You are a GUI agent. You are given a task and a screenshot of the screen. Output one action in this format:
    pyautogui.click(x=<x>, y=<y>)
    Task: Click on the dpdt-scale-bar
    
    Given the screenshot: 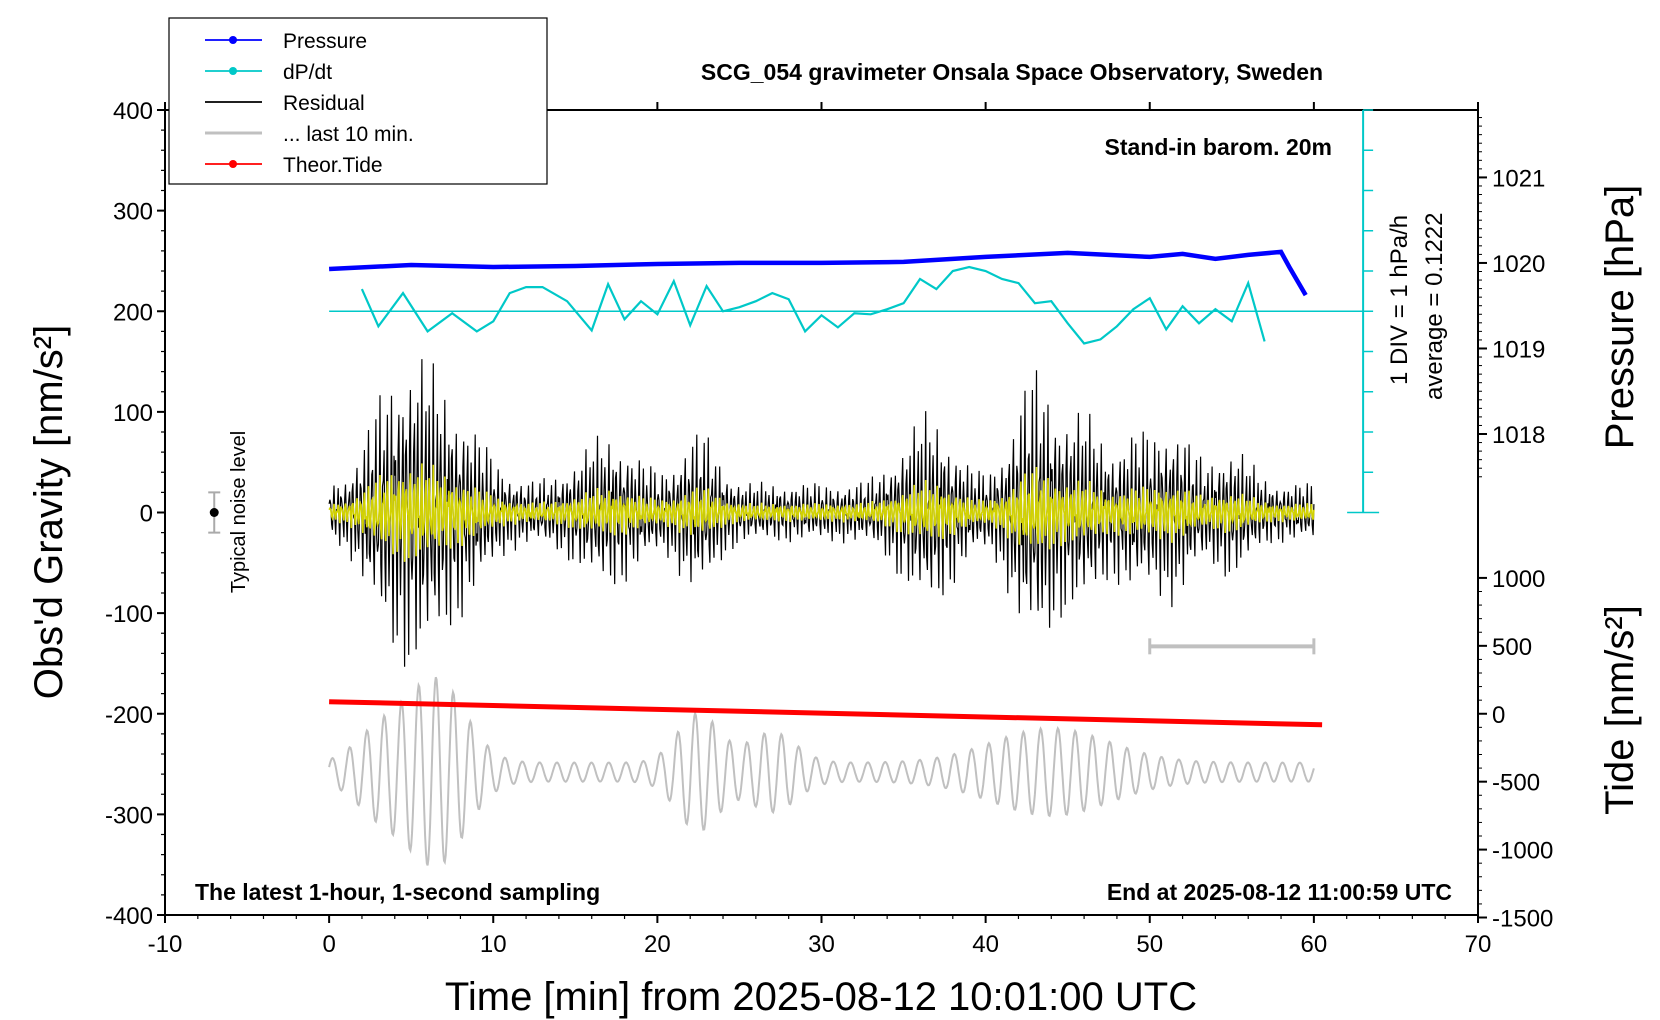 What is the action you would take?
    pyautogui.click(x=1363, y=311)
    